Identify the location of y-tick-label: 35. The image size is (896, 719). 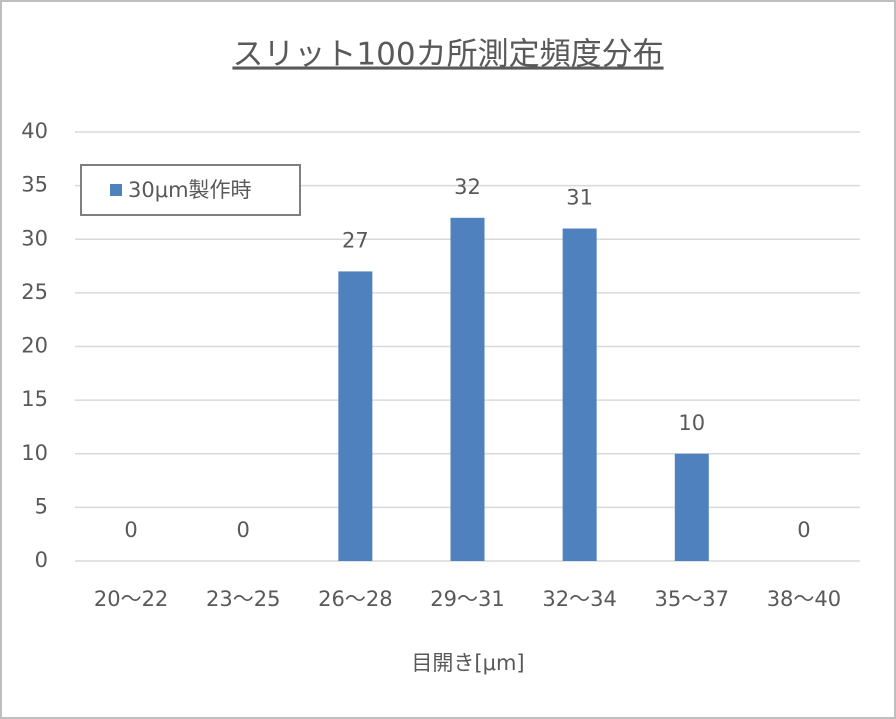
(34, 185).